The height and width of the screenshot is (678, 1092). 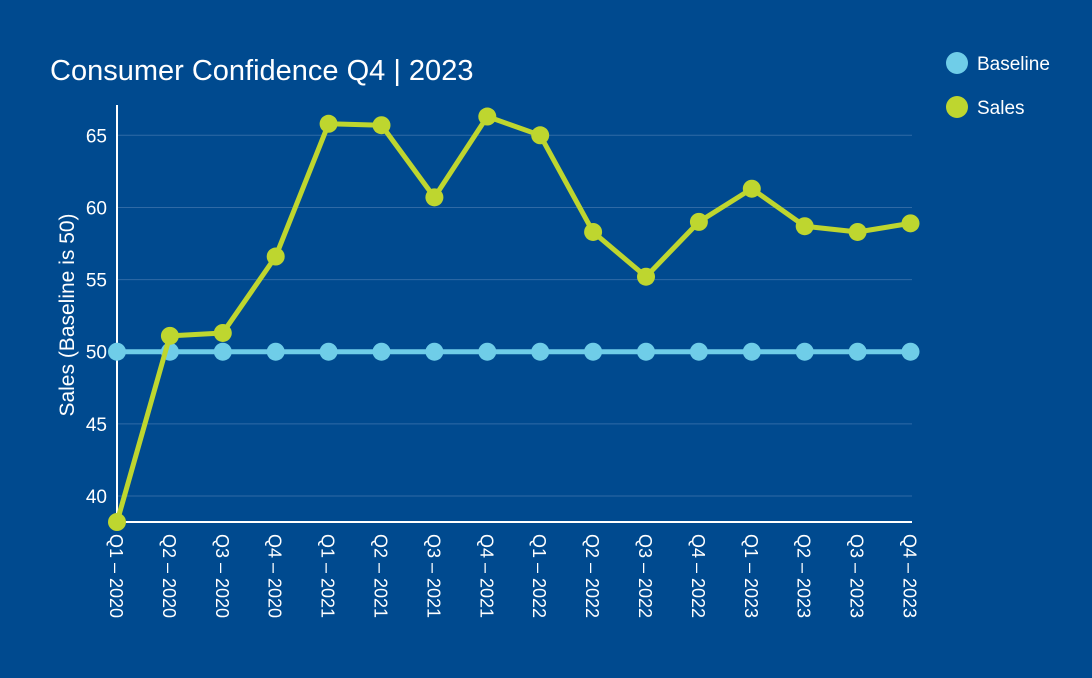 What do you see at coordinates (910, 576) in the screenshot?
I see `x-tick-label: Q4 – 2023` at bounding box center [910, 576].